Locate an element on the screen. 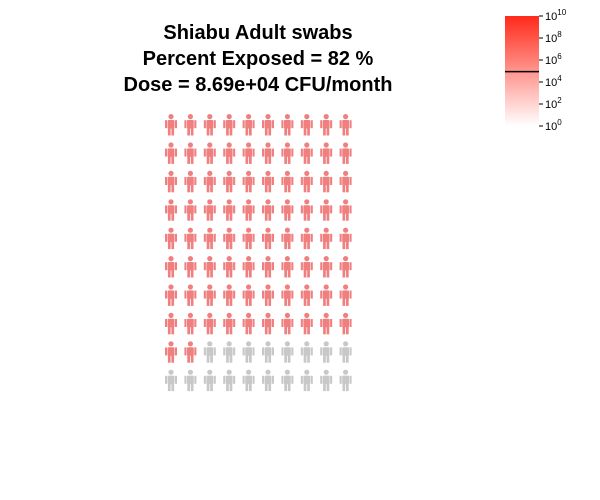 Image resolution: width=600 pixels, height=500 pixels. title-line-3: Dose = 8.69e+04 CFU/month is located at coordinates (258, 85).